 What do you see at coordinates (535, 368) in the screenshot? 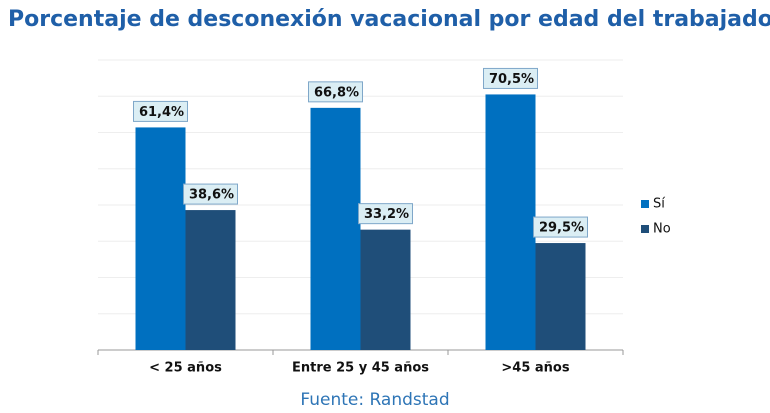
I see `x-tick-label: >45 años` at bounding box center [535, 368].